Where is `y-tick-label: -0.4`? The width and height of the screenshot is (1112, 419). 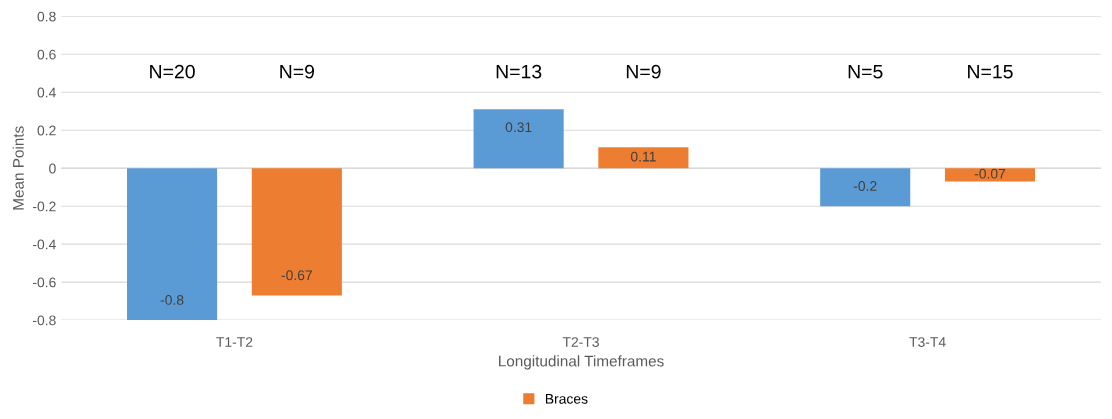 y-tick-label: -0.4 is located at coordinates (44, 244).